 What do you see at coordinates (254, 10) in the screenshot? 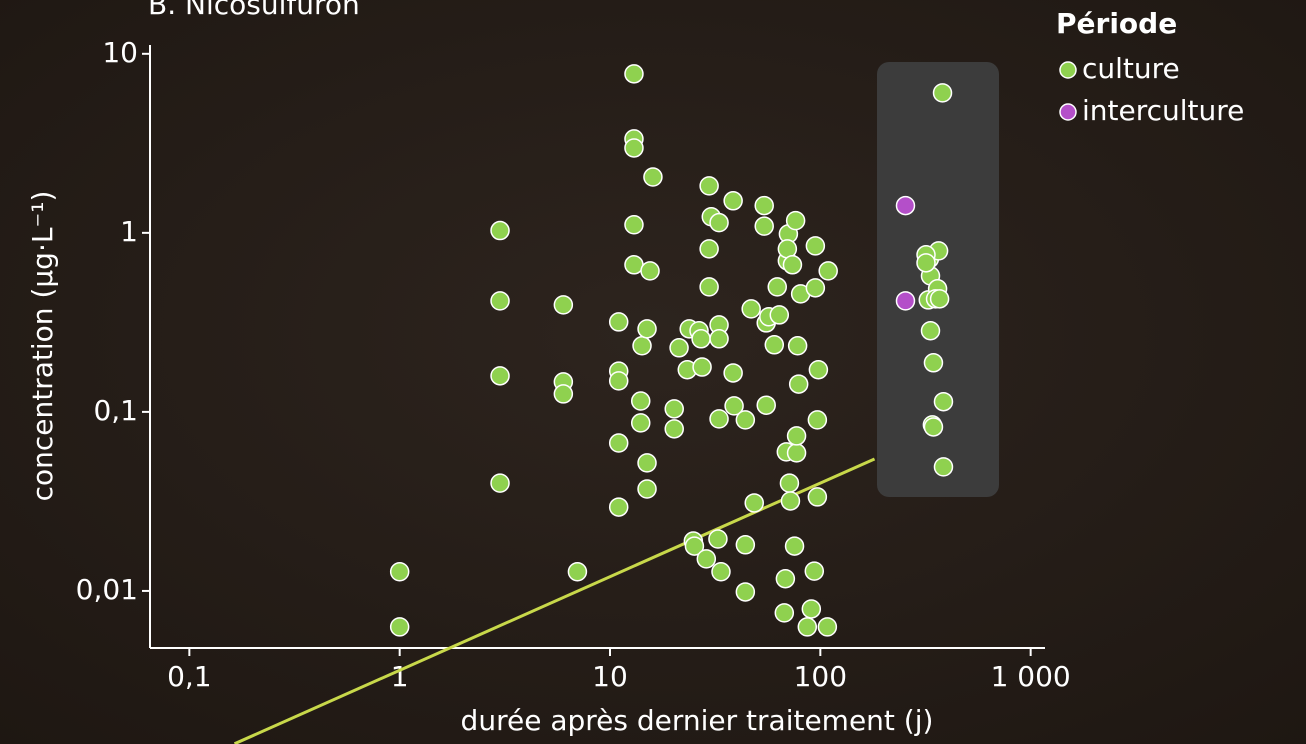
I see `chart-title: B. Nicosulfuron` at bounding box center [254, 10].